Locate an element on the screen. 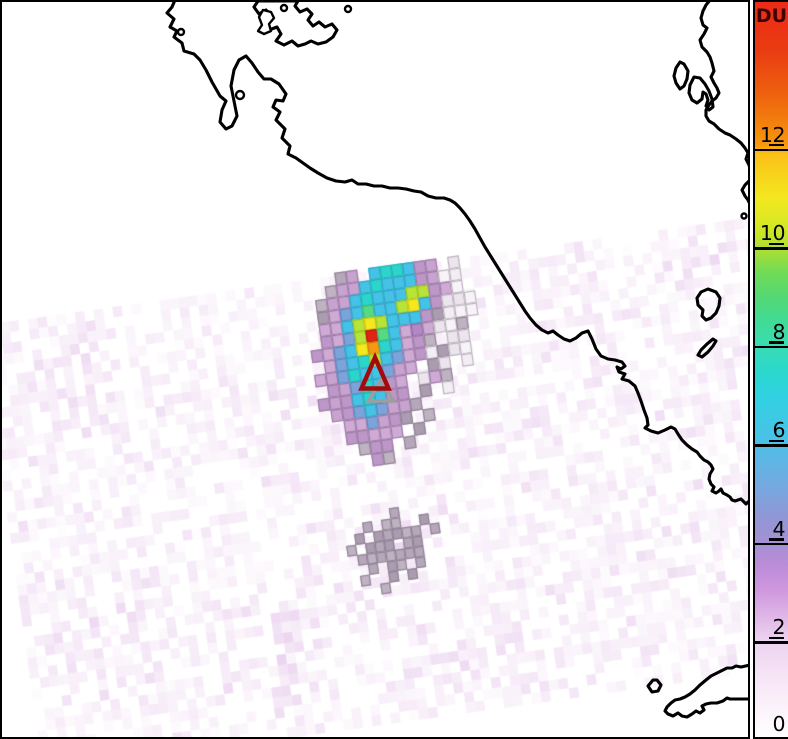  coastline-right-coast is located at coordinates (724, 85).